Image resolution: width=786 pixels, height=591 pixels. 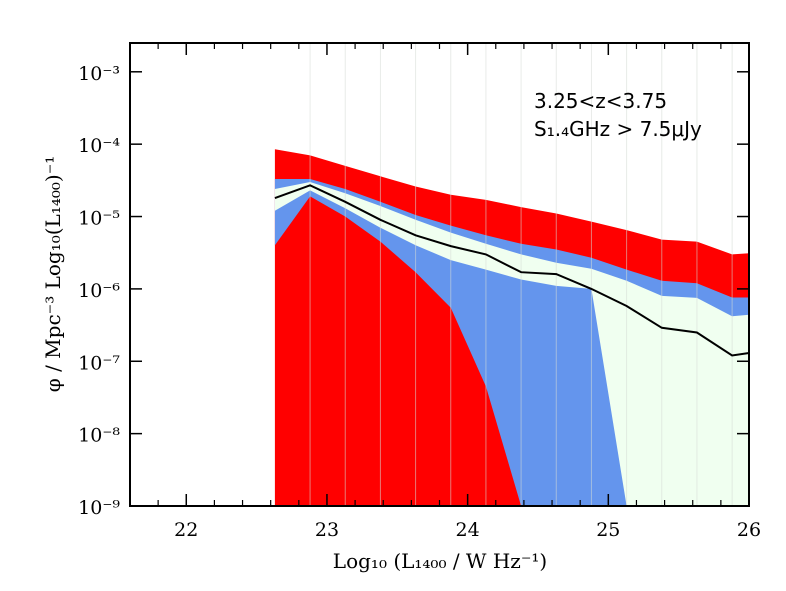 I want to click on annotation-flux-limit: S₁.₄GHz > 7.5μJy, so click(x=618, y=129).